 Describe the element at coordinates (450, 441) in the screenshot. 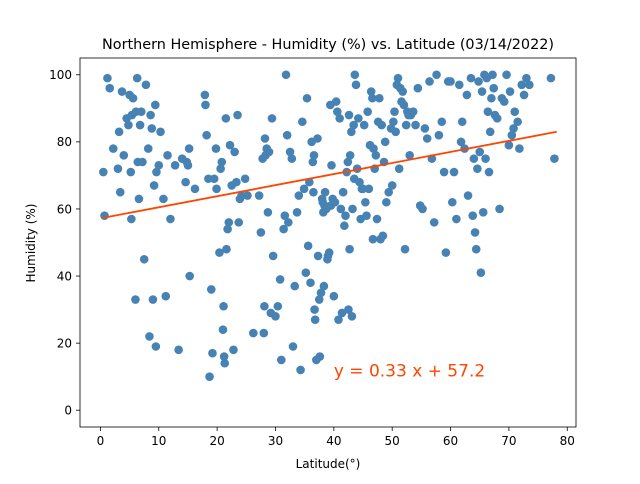

I see `x-tick-label: 60` at that location.